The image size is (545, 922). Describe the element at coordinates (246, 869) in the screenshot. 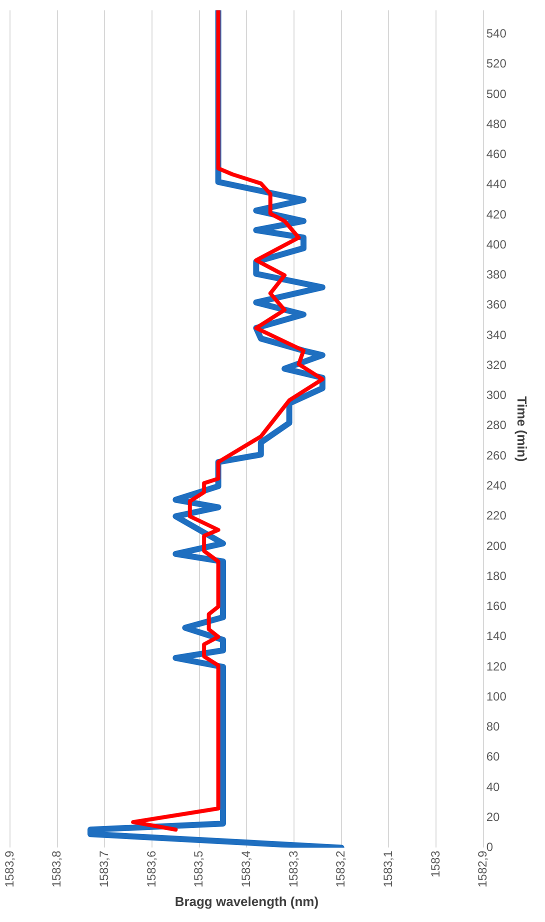

I see `x-tick-label: 1583,4` at that location.